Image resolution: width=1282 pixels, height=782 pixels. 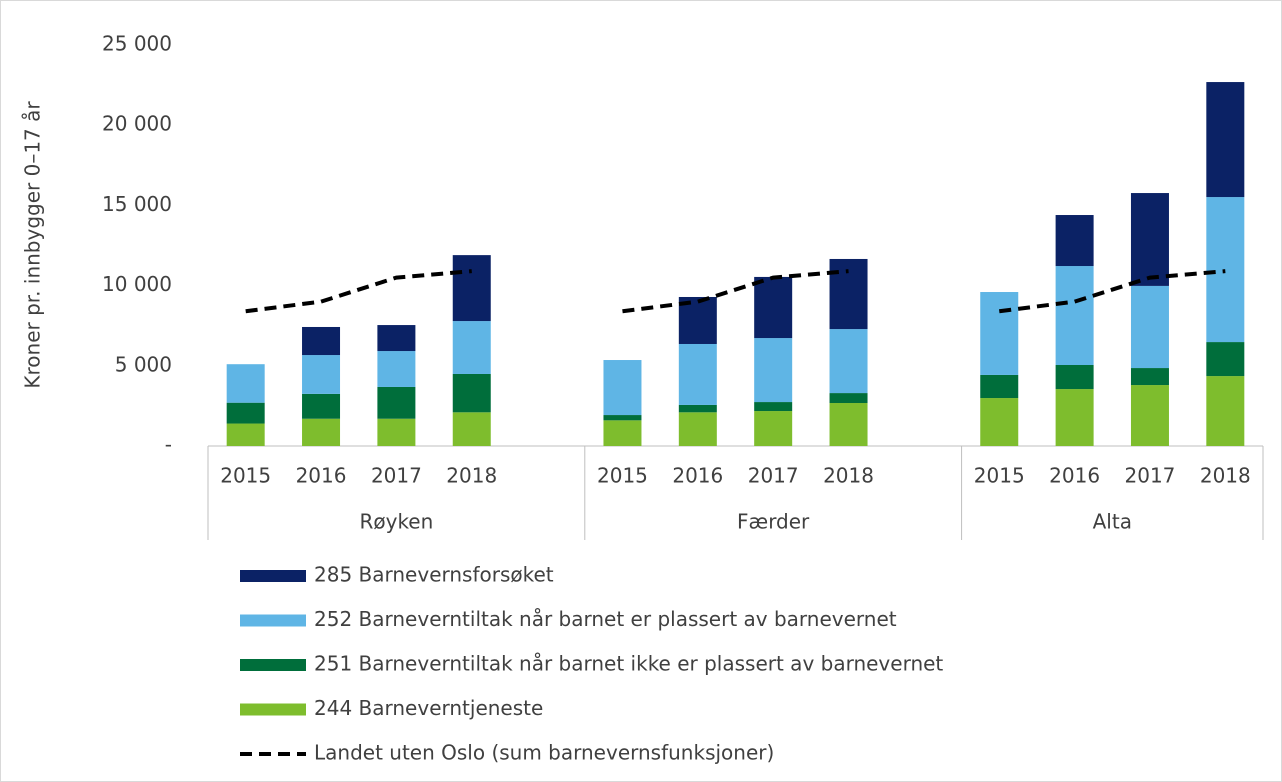 What do you see at coordinates (168, 445) in the screenshot?
I see `y-tick-label: -` at bounding box center [168, 445].